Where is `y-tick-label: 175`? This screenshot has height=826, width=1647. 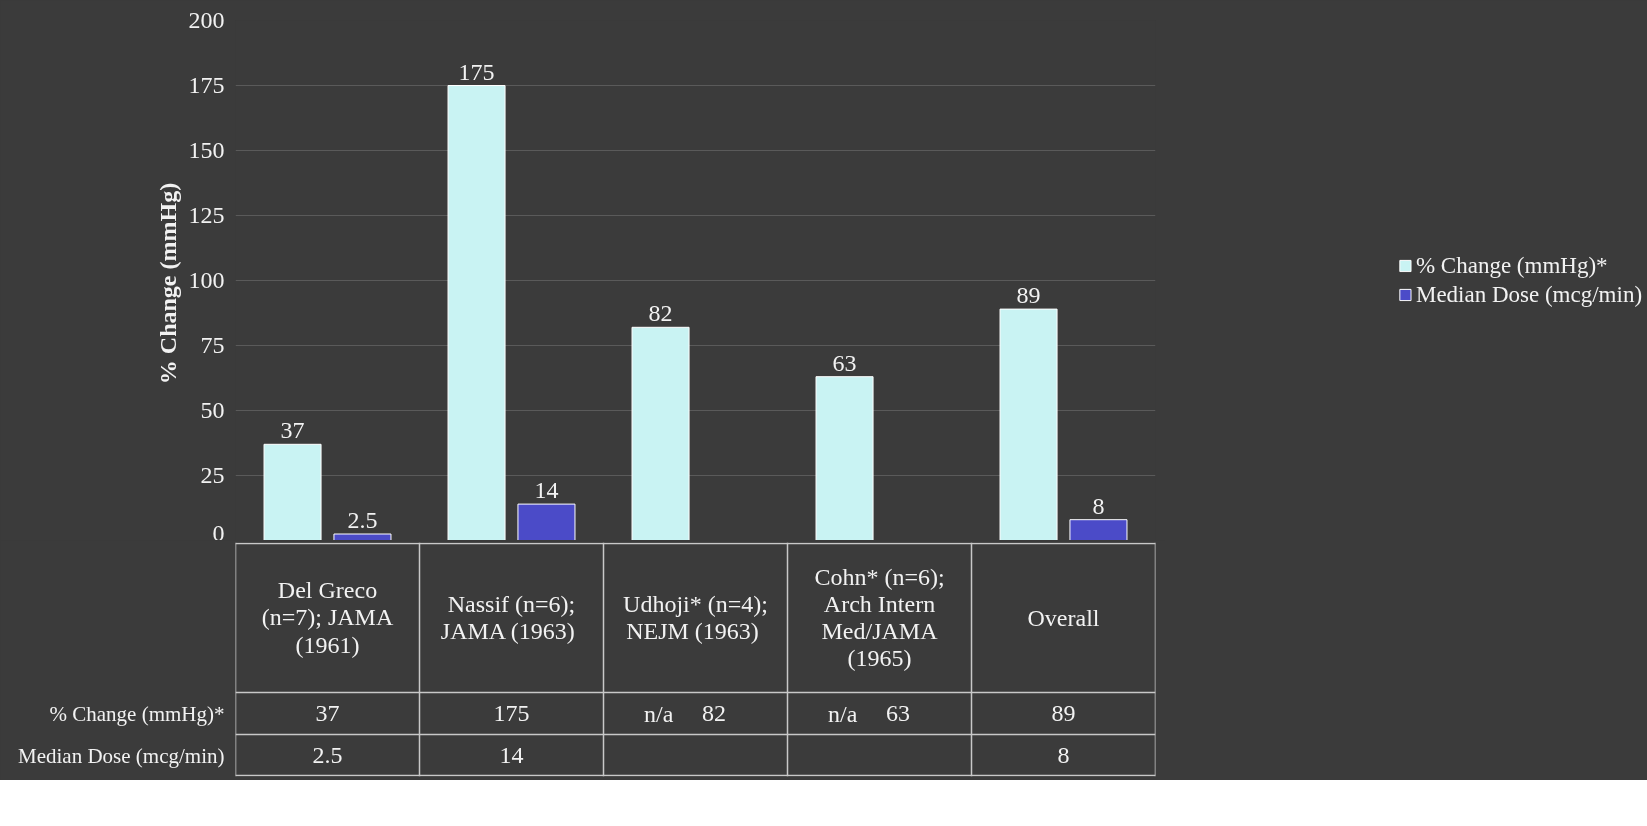 y-tick-label: 175 is located at coordinates (206, 85).